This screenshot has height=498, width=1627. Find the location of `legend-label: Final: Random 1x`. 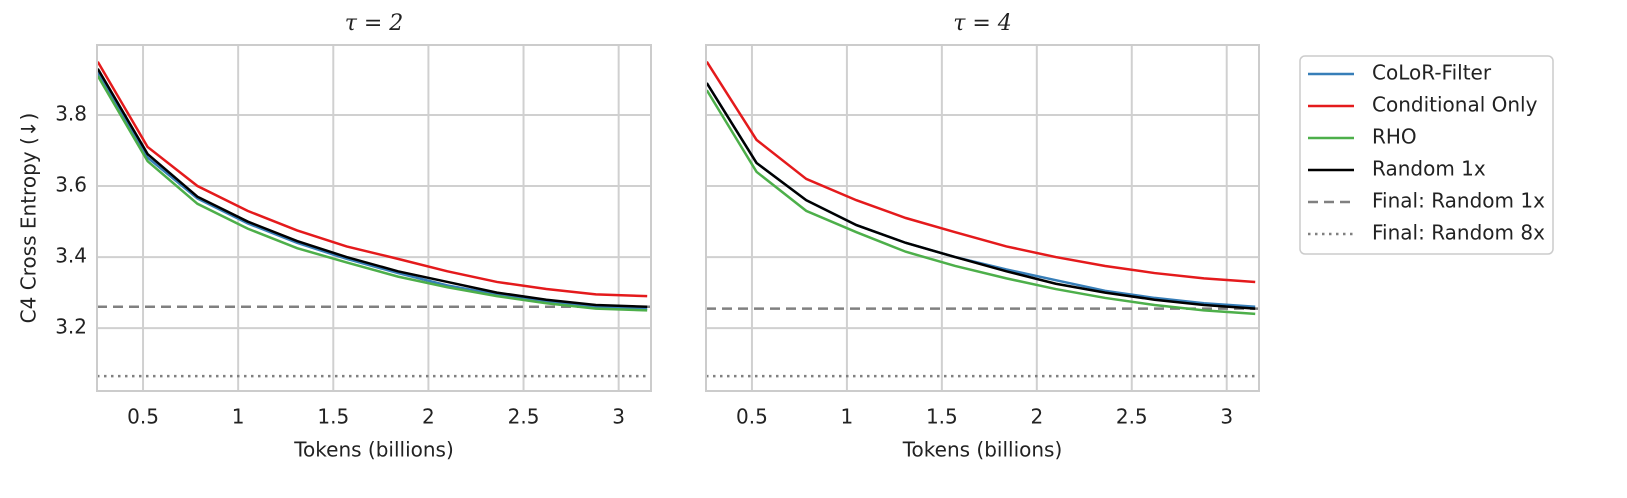

legend-label: Final: Random 1x is located at coordinates (1458, 201).